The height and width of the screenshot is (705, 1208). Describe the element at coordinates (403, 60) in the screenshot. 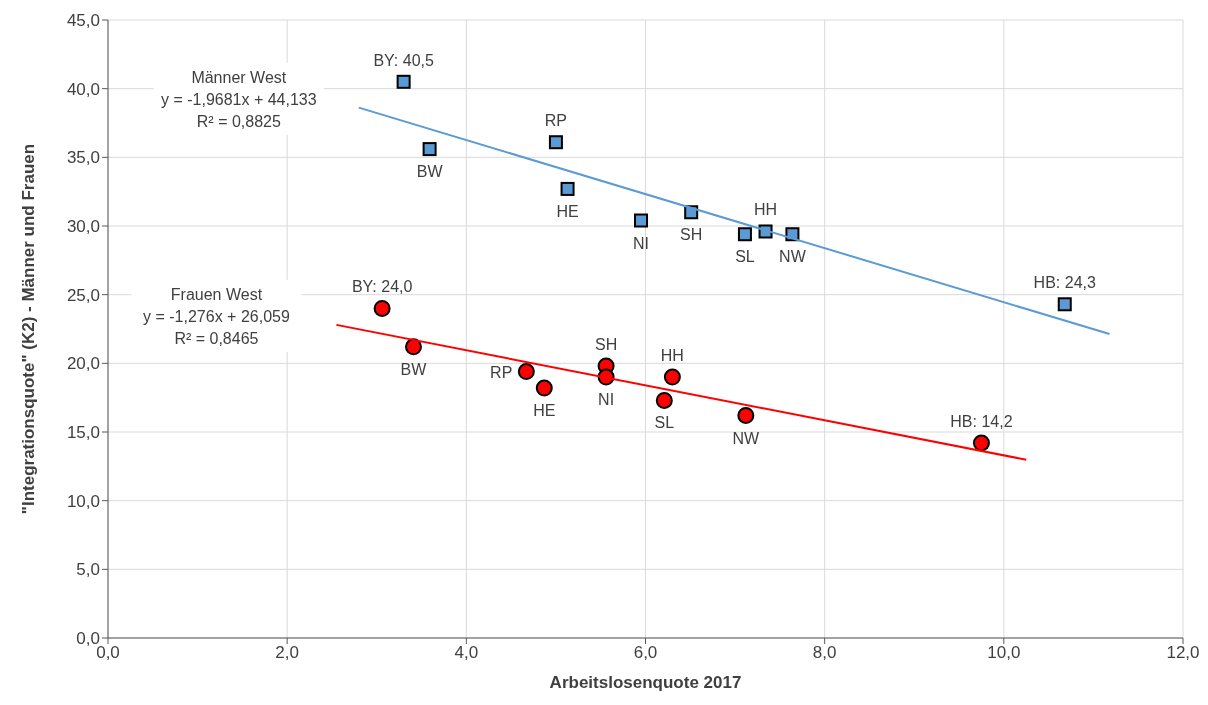

I see `annotation: BY: 40,5` at that location.